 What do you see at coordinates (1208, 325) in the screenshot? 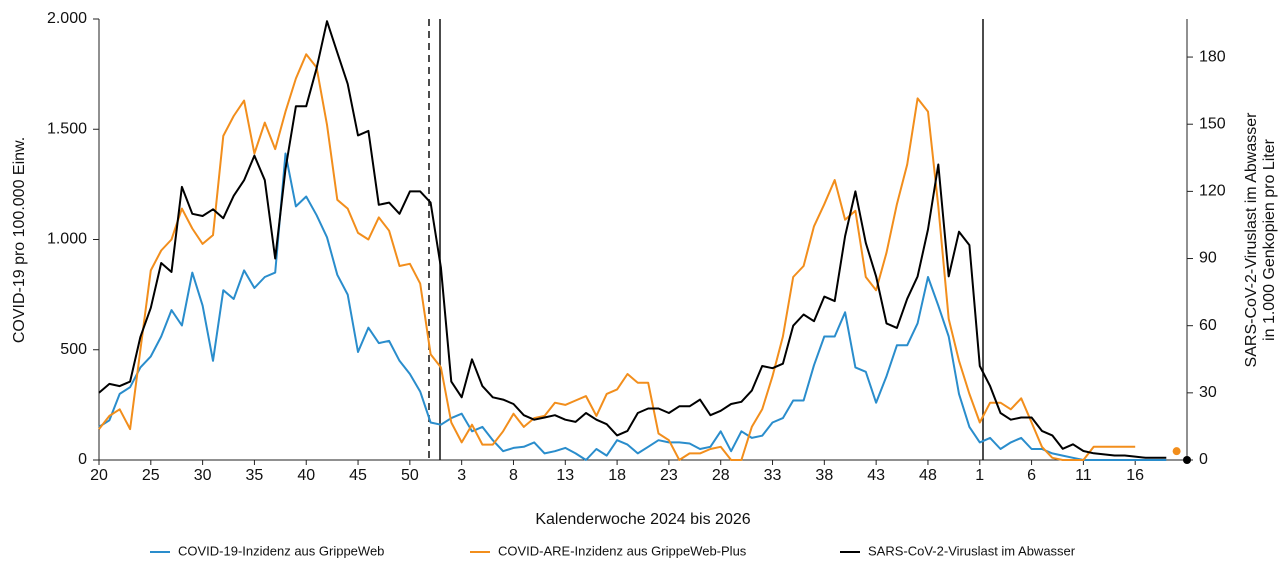
I see `y2-tick-label: 60` at bounding box center [1208, 325].